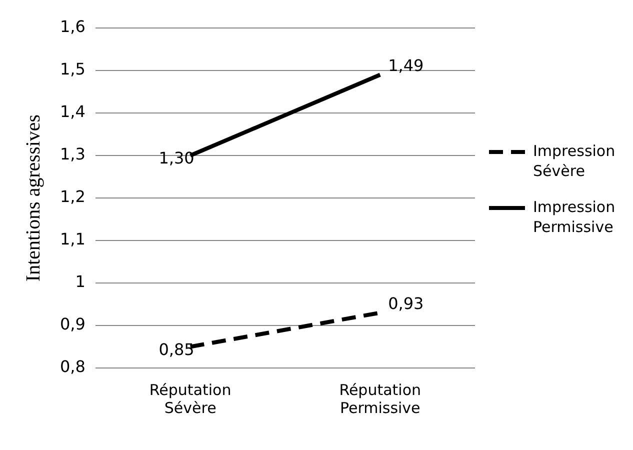  What do you see at coordinates (380, 398) in the screenshot?
I see `x-tick-label: Réputation Permissive` at bounding box center [380, 398].